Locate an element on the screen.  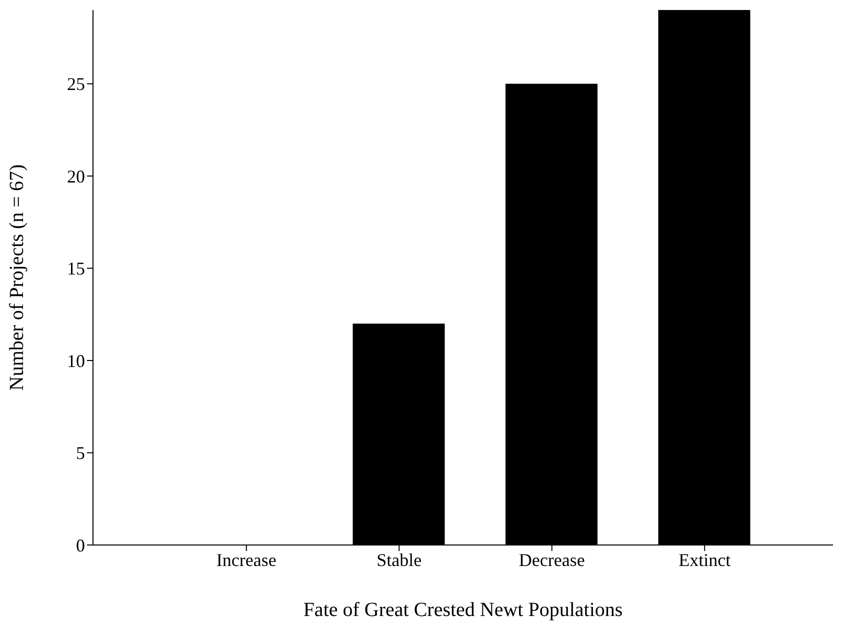
y-tick-label: 5 is located at coordinates (80, 453).